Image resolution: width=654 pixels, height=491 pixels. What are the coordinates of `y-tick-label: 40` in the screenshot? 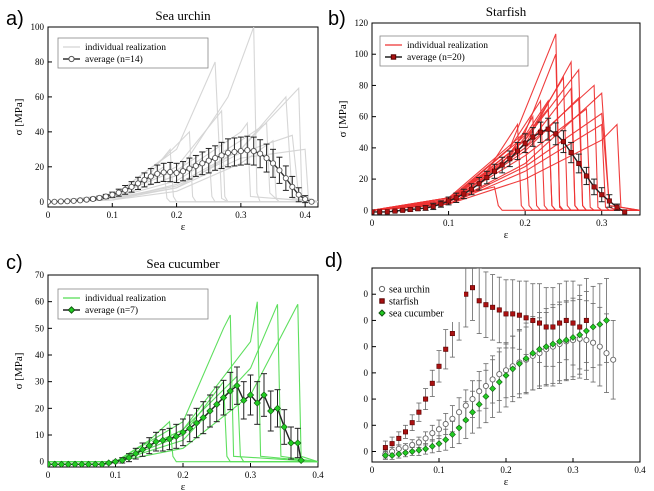 It's located at (40, 132).